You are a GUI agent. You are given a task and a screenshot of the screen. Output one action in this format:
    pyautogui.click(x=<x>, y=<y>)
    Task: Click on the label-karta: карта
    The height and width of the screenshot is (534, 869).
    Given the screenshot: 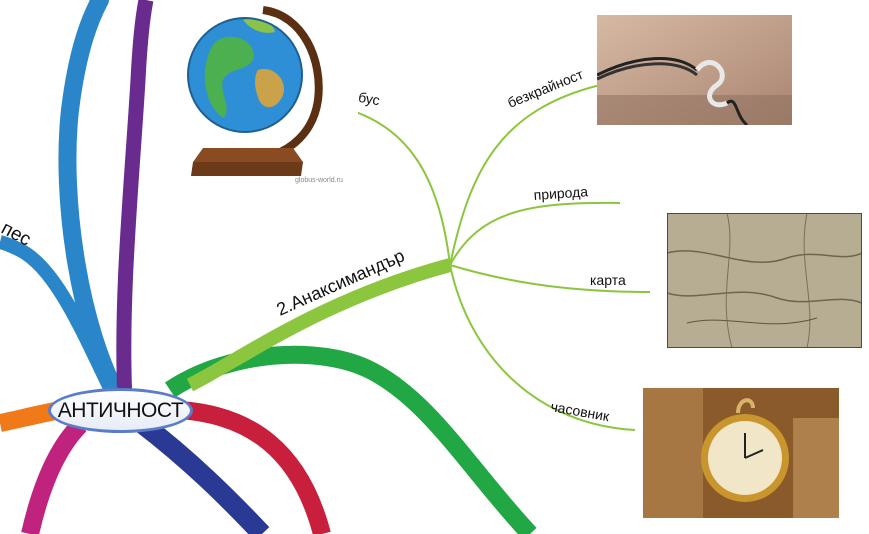 What is the action you would take?
    pyautogui.click(x=608, y=280)
    